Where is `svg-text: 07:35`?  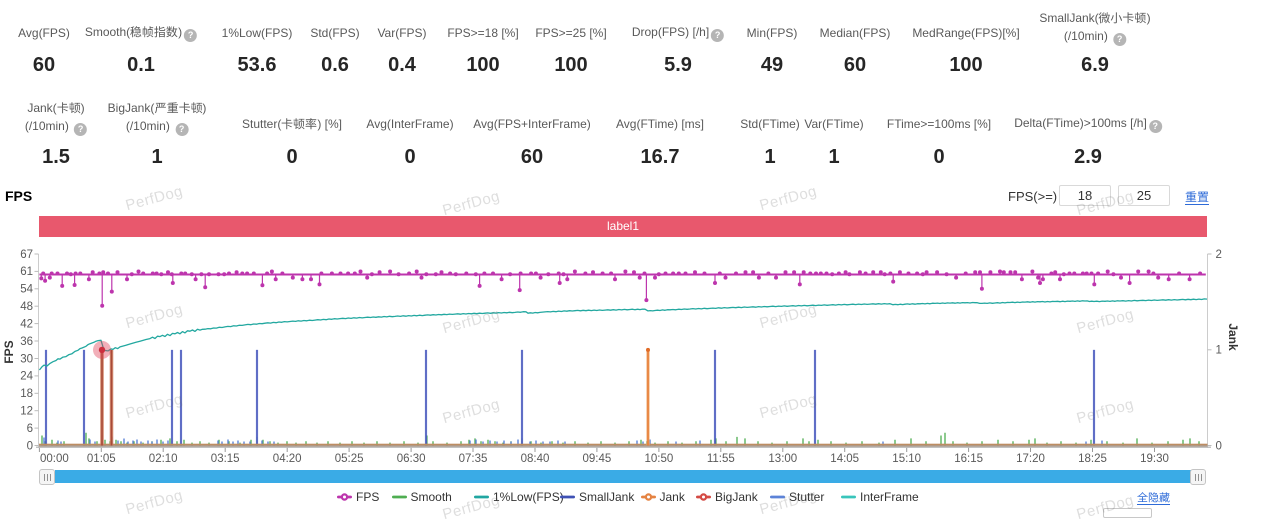
svg-text: 07:35 is located at coordinates (473, 459).